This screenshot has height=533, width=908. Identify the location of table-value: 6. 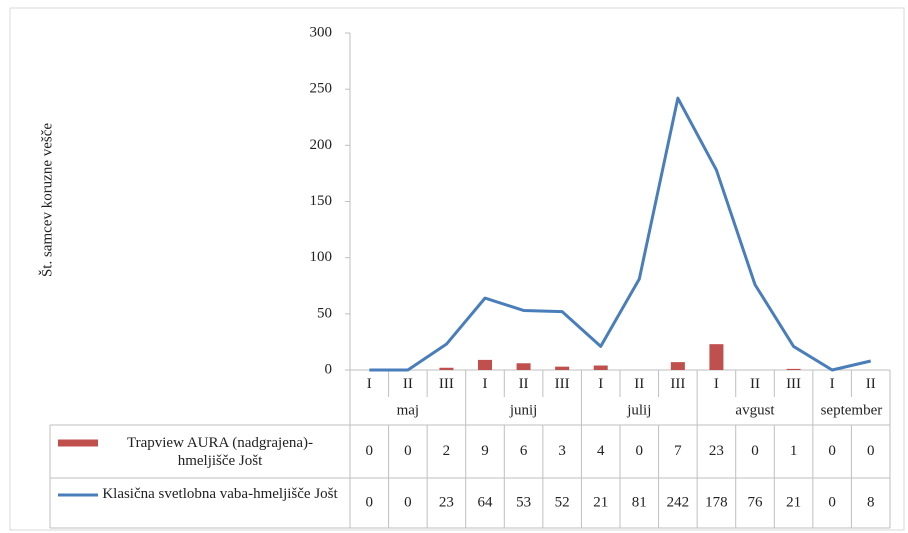
(524, 451).